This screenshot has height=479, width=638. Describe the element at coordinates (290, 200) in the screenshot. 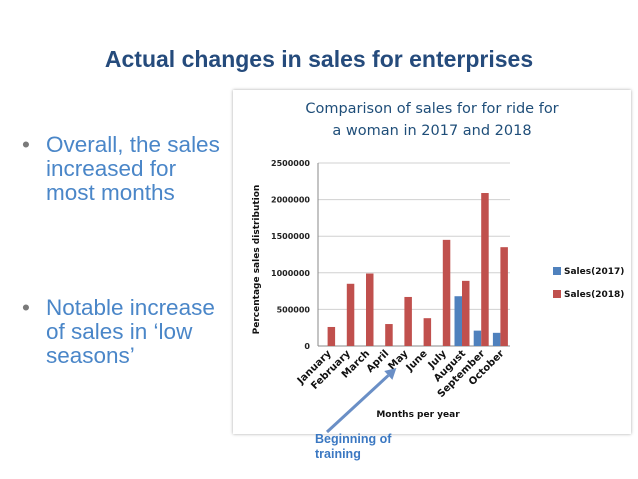

I see `y-tick-label: 2000000` at that location.